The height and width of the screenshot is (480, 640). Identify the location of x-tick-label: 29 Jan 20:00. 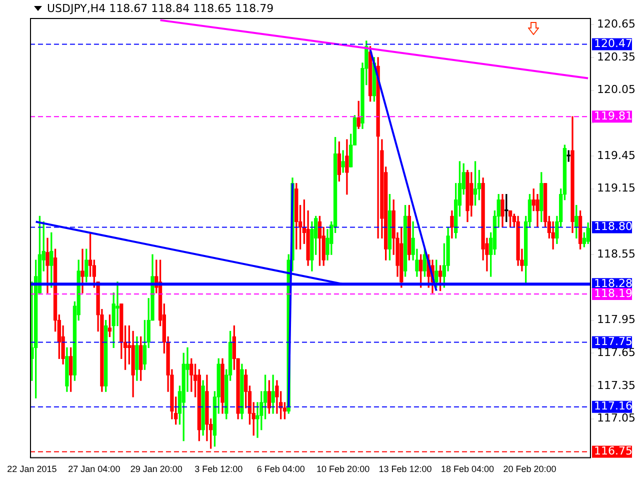
(156, 469).